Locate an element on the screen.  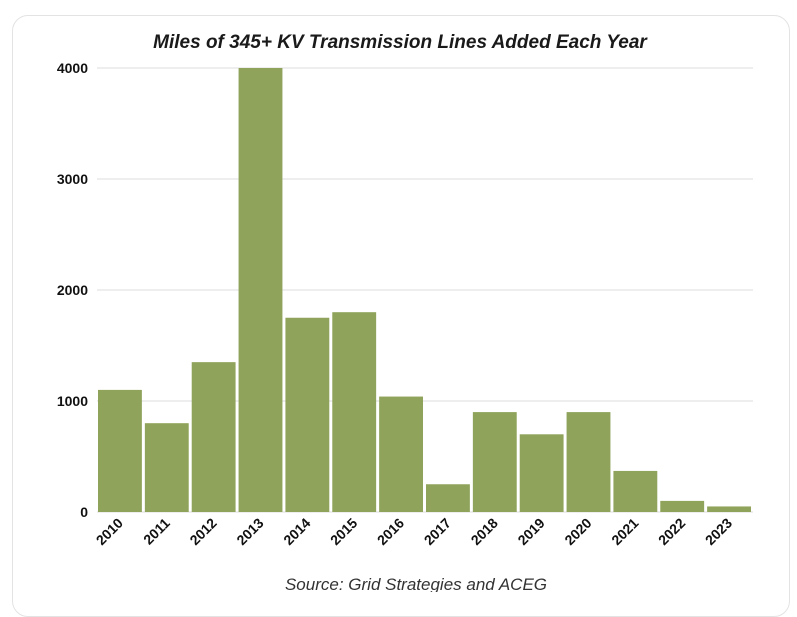
bar-2012 is located at coordinates (213, 437).